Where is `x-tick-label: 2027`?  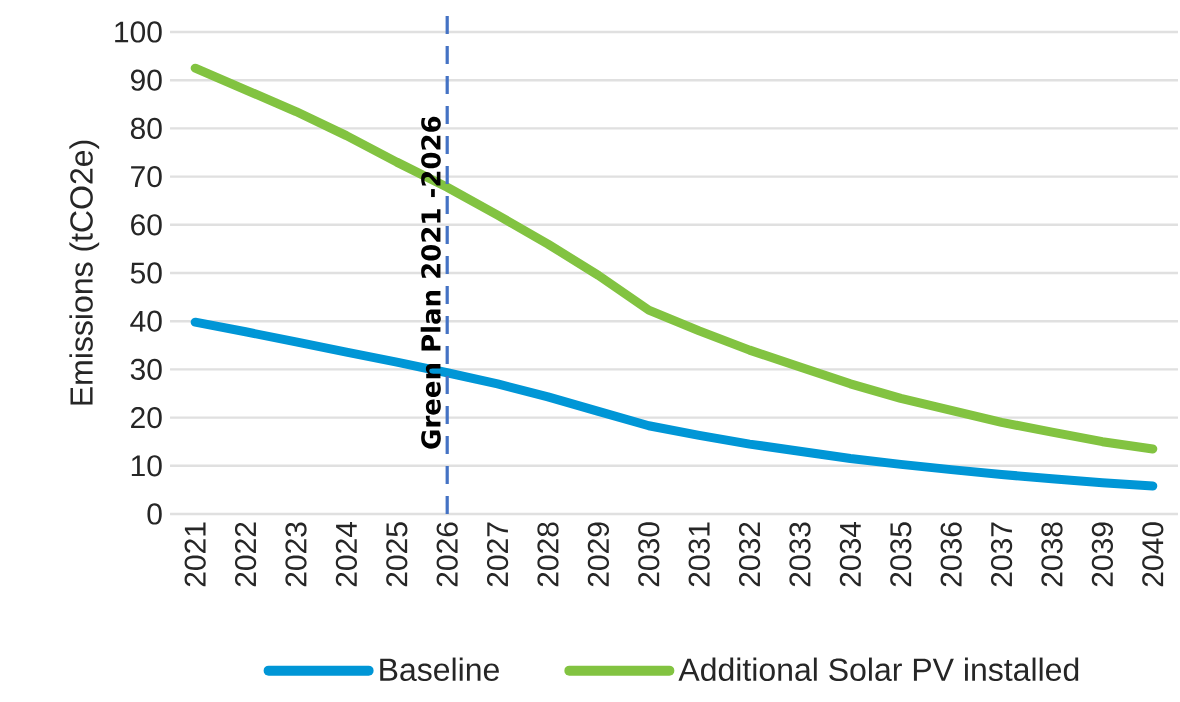 x-tick-label: 2027 is located at coordinates (497, 554).